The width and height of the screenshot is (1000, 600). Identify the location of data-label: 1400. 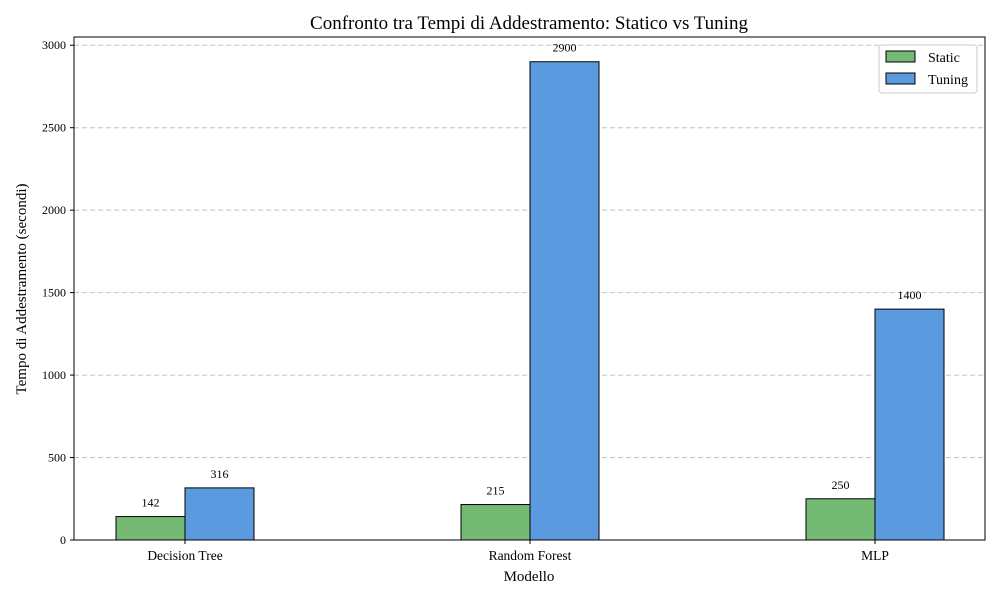
(910, 295).